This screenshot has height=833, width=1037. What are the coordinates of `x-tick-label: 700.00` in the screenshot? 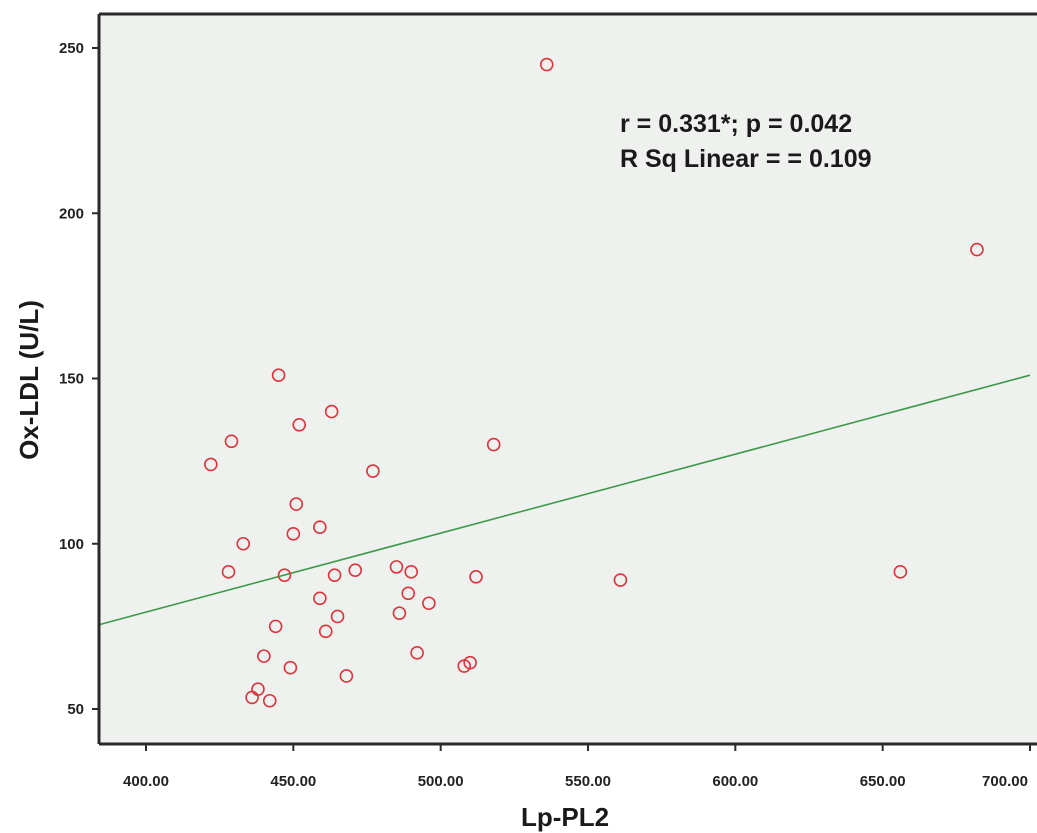 It's located at (1005, 781).